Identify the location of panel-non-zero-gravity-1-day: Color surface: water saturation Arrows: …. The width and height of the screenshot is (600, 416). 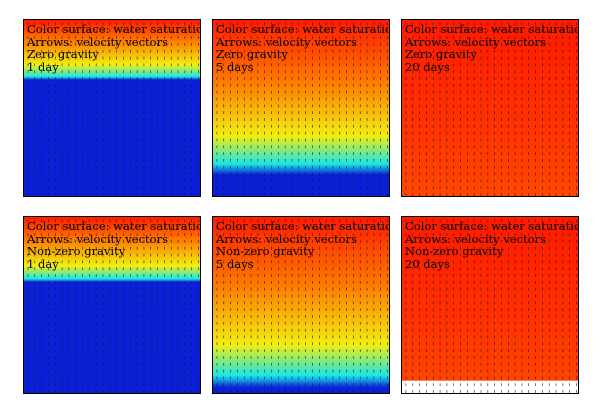
(112, 305).